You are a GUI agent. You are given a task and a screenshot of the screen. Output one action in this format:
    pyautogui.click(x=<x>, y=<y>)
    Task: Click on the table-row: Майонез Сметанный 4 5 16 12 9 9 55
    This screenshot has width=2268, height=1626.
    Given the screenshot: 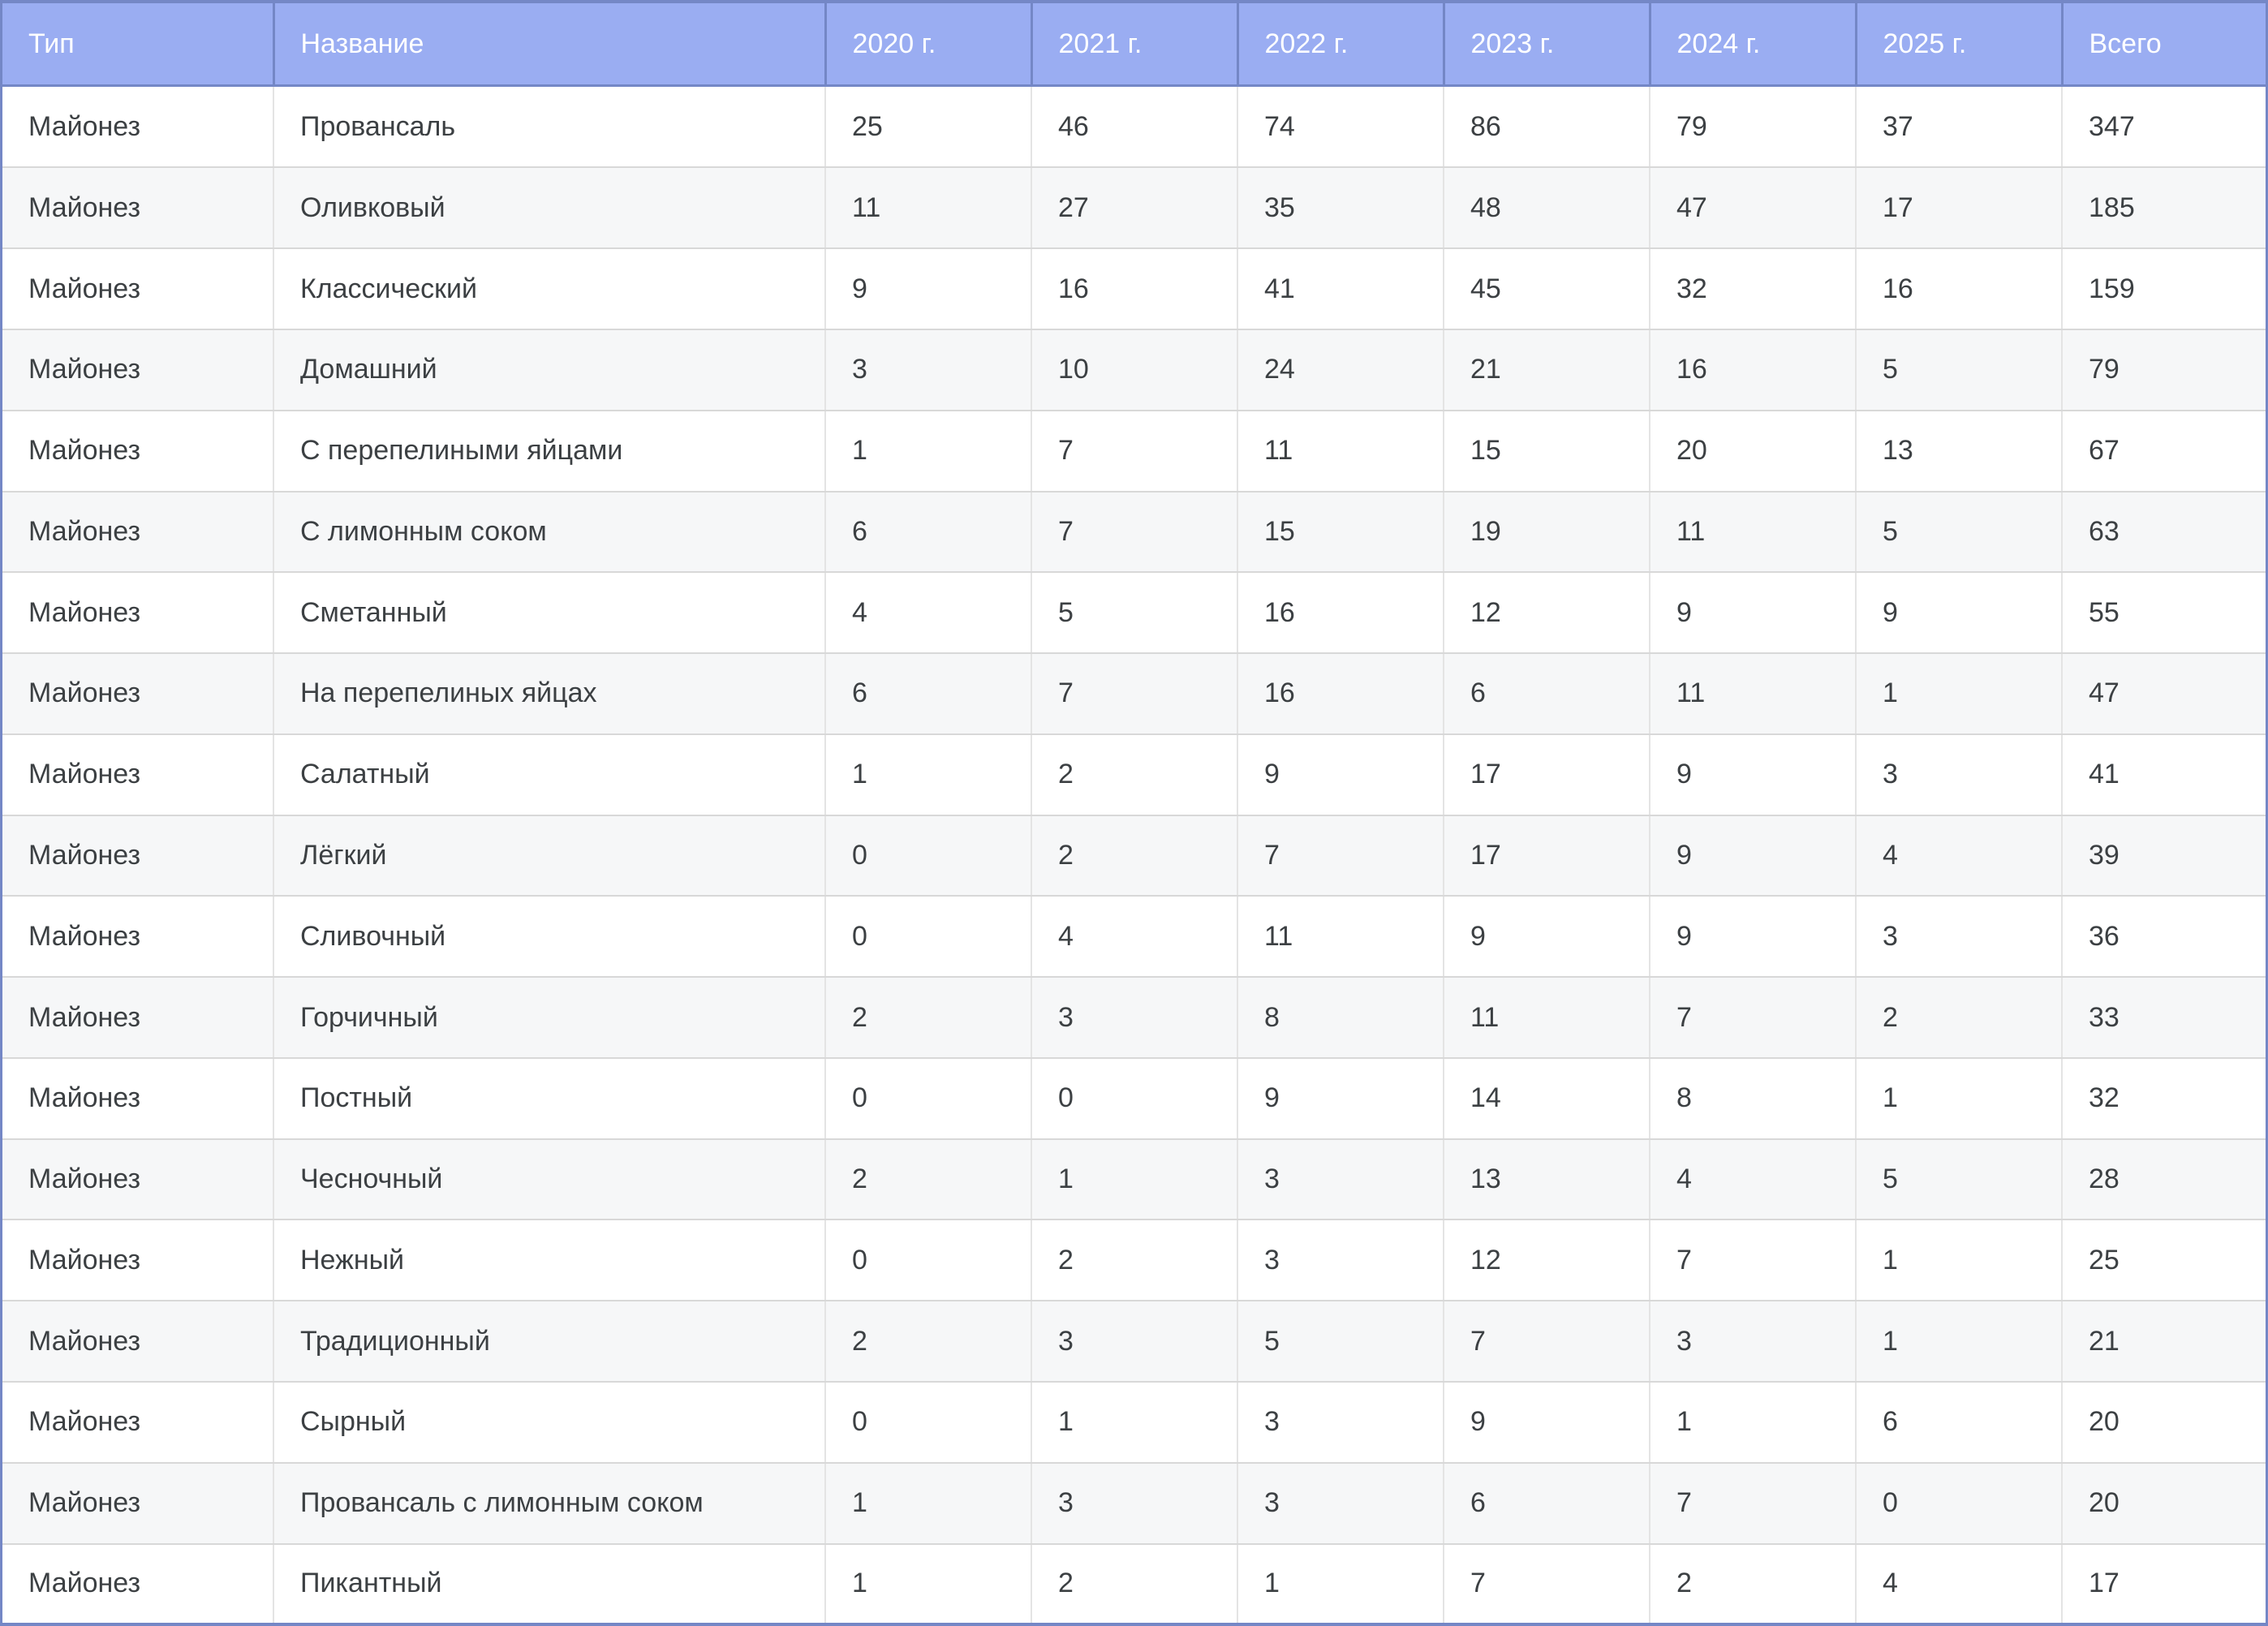 What is the action you would take?
    pyautogui.click(x=1134, y=613)
    